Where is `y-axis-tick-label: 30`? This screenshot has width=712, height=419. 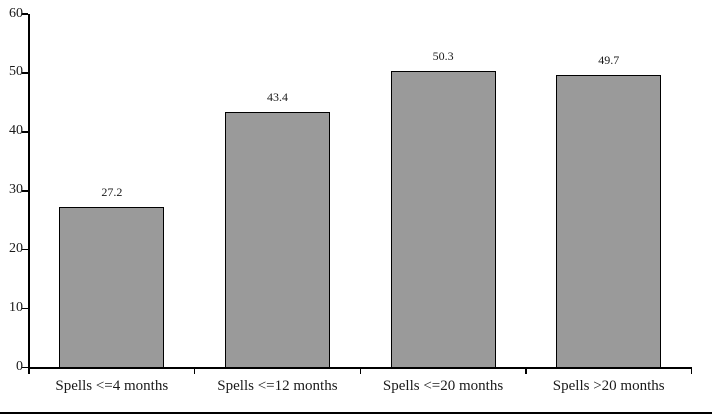
y-axis-tick-label: 30 is located at coordinates (16, 190).